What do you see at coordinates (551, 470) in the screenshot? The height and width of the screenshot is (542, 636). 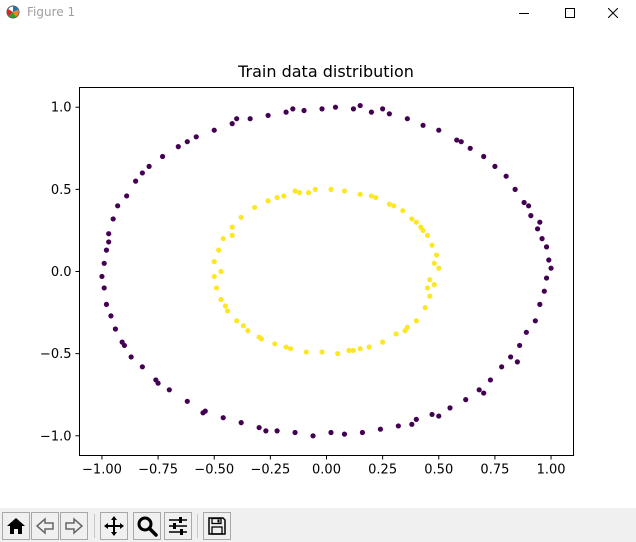 I see `x-tick-label: 1.00` at bounding box center [551, 470].